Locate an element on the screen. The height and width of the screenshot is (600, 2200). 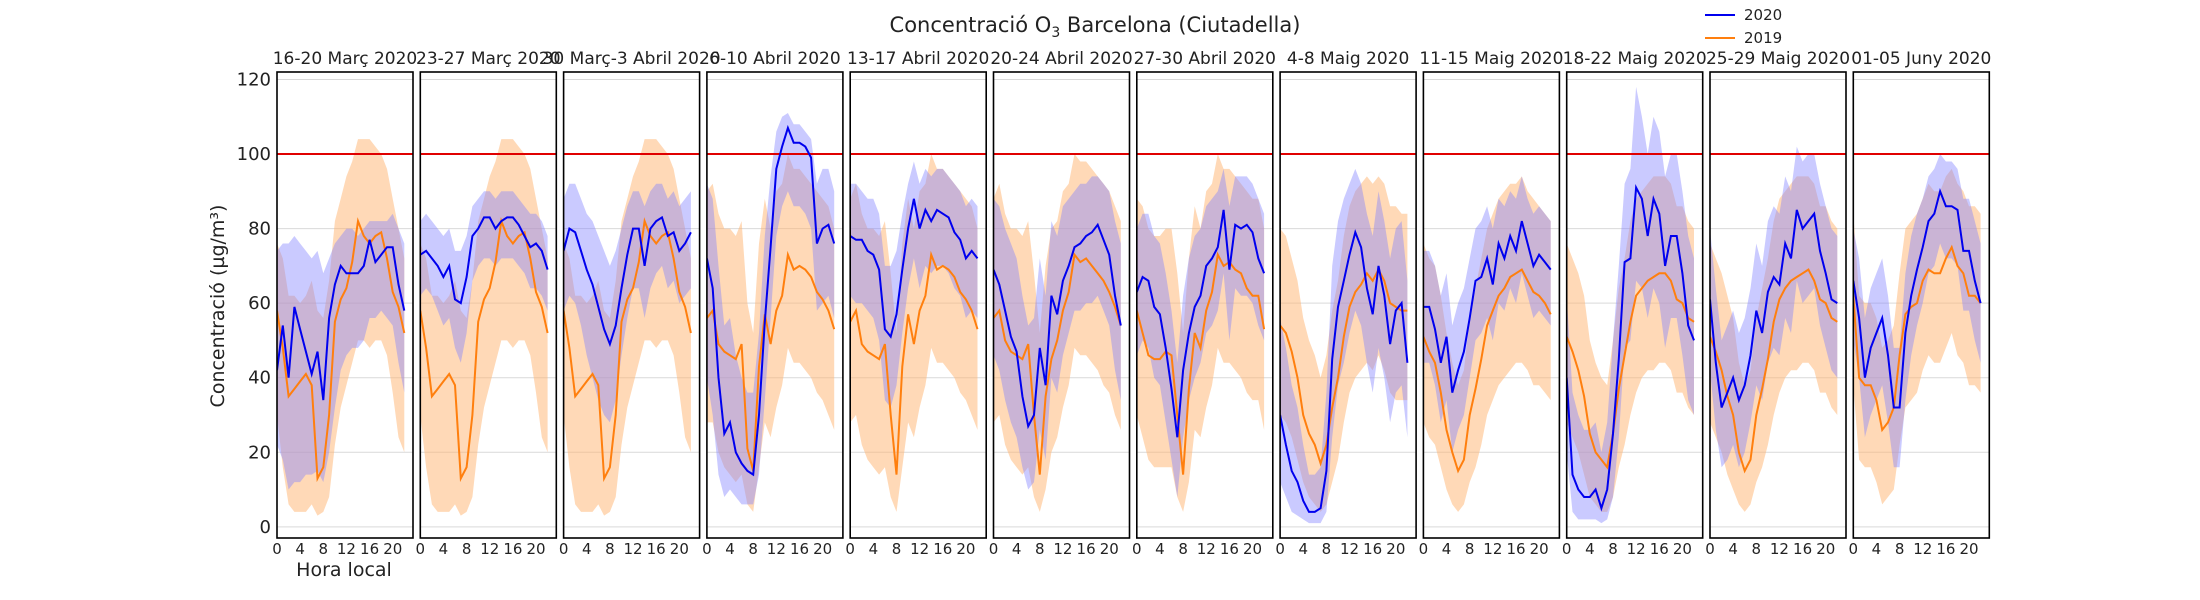
panel-title: 16-20 Març 2020 is located at coordinates (345, 59).